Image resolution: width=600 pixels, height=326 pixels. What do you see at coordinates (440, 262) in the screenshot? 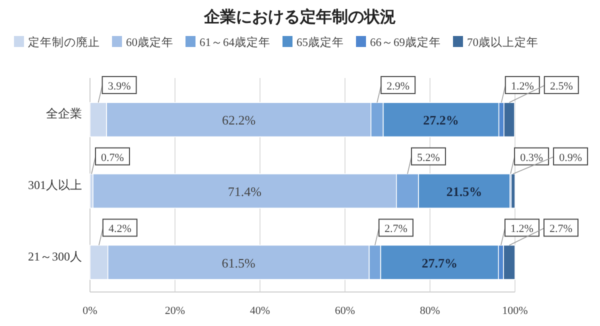
I see `data-label: 27.7%` at bounding box center [440, 262].